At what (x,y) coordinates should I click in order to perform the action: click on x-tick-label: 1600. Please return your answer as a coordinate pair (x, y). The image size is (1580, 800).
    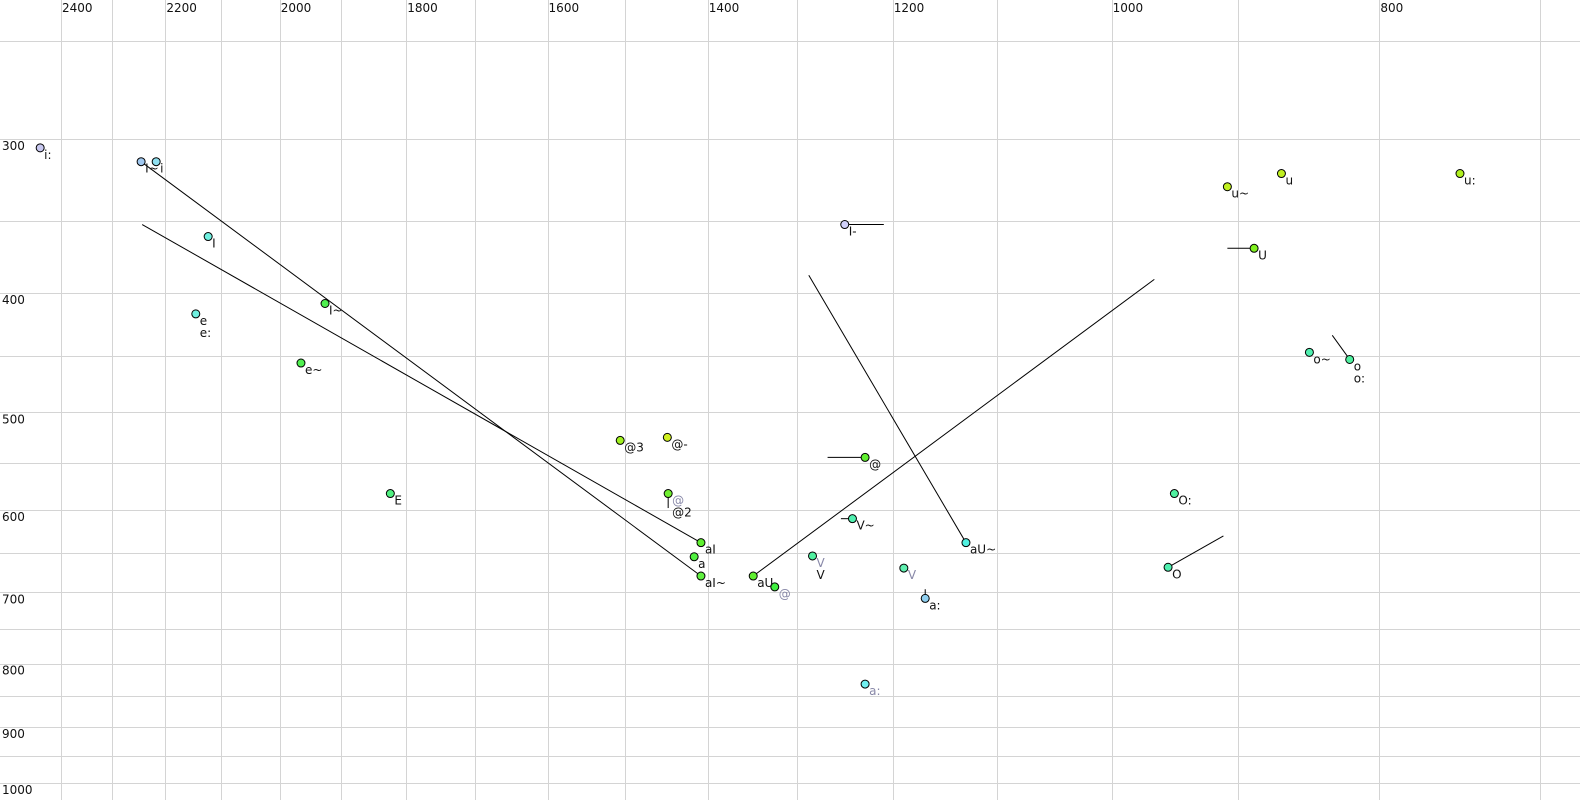
    Looking at the image, I should click on (564, 8).